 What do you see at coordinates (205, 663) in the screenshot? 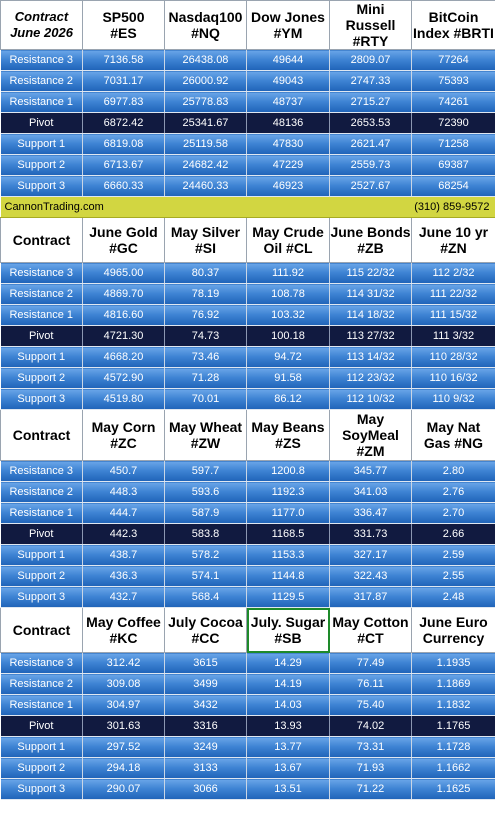
I see `level-value: 3615` at bounding box center [205, 663].